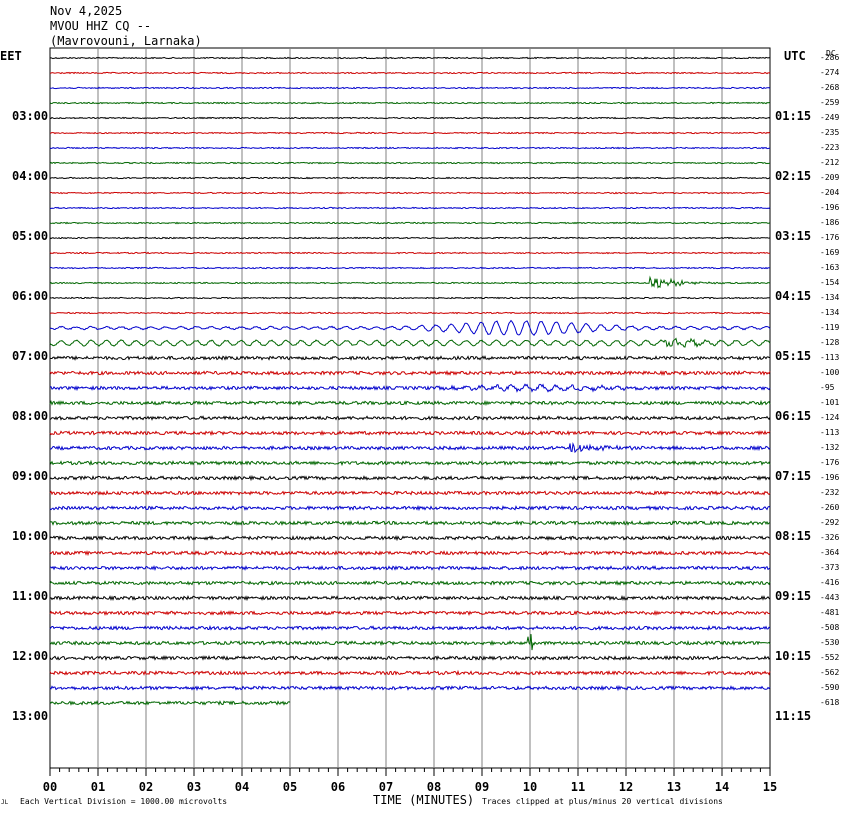  Describe the element at coordinates (50, 787) in the screenshot. I see `x-tick-label: 00` at that location.